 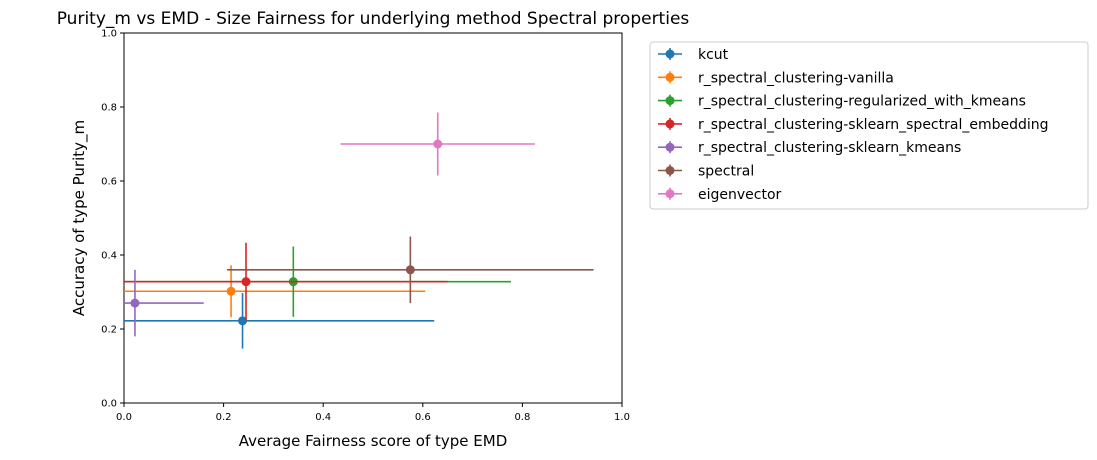 I want to click on series-spectral, so click(x=410, y=270).